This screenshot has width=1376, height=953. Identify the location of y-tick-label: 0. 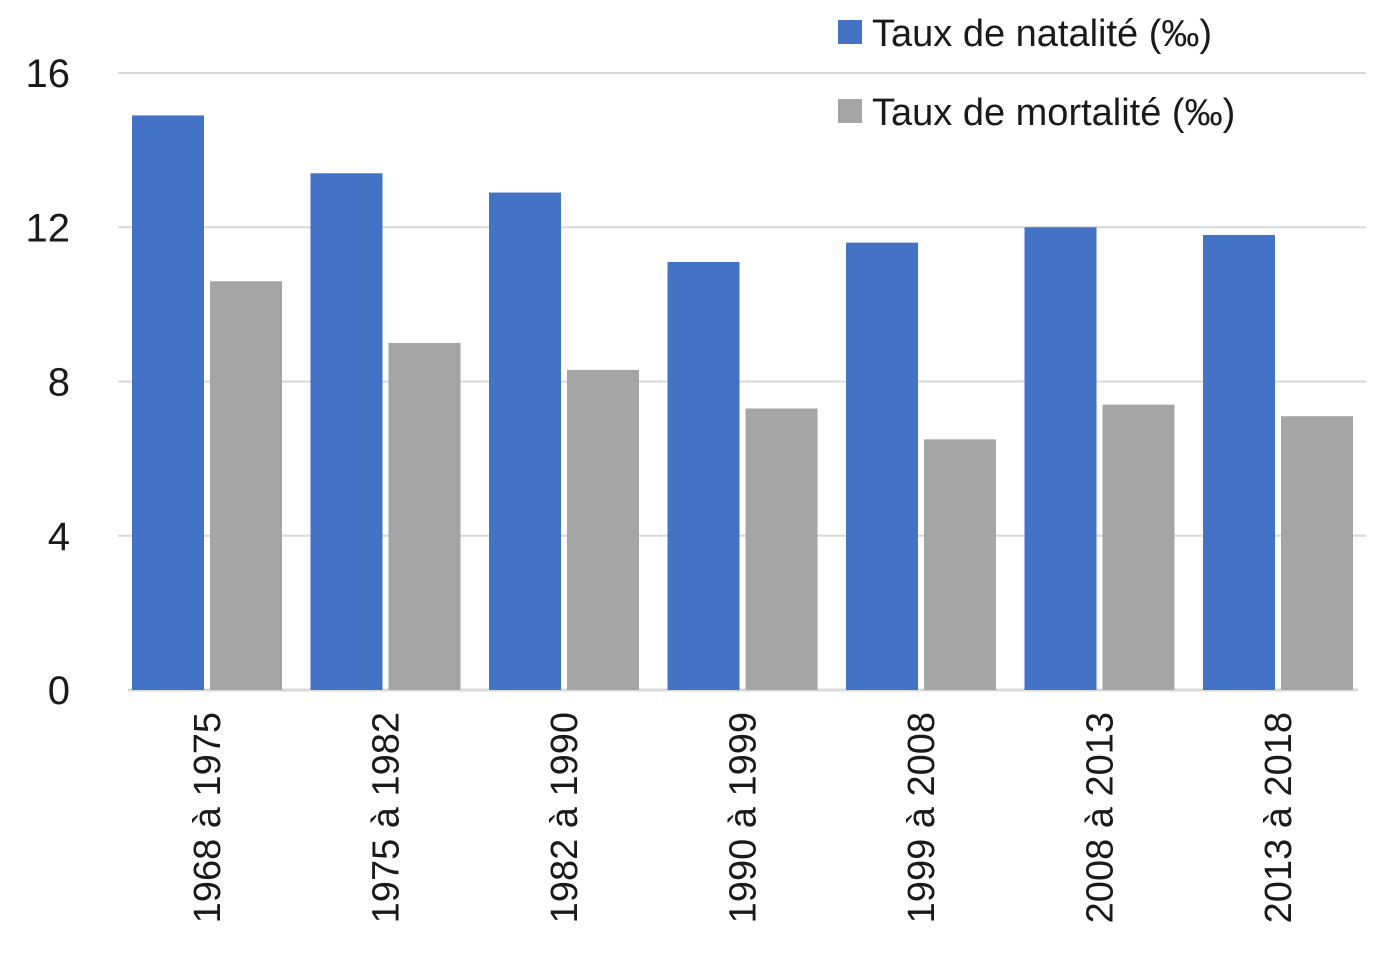
(59, 691).